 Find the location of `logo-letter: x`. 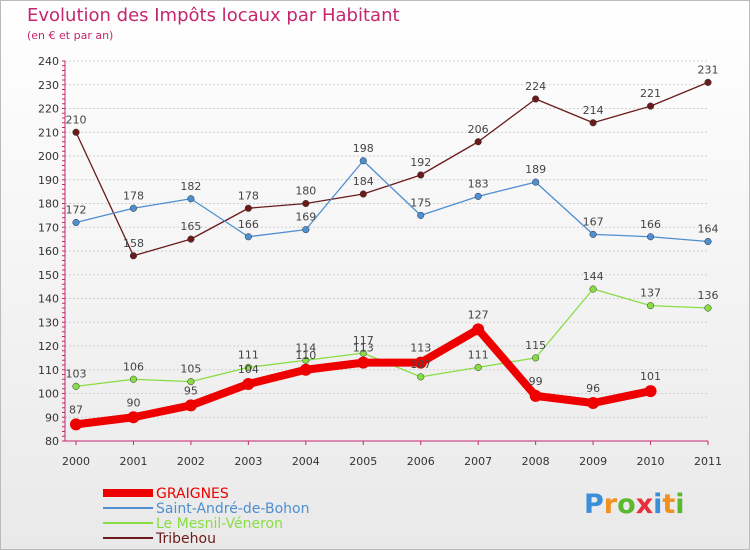

logo-letter: x is located at coordinates (644, 504).